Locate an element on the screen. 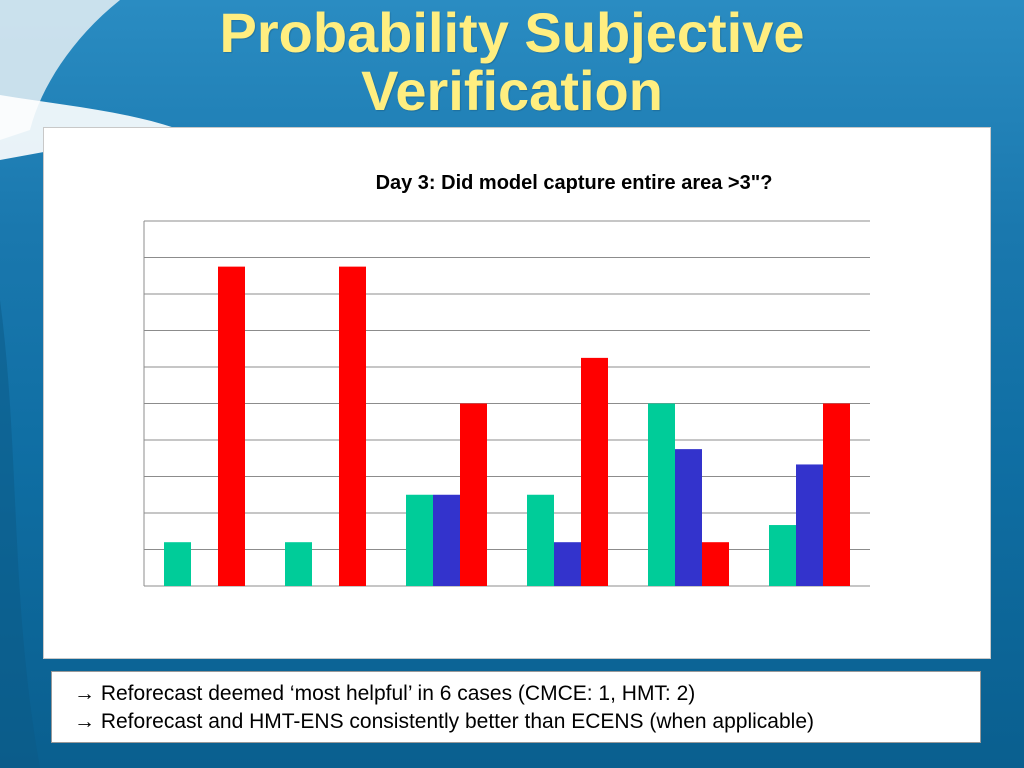 The height and width of the screenshot is (768, 1024). slide-title-line-1: Probability Subjective is located at coordinates (512, 32).